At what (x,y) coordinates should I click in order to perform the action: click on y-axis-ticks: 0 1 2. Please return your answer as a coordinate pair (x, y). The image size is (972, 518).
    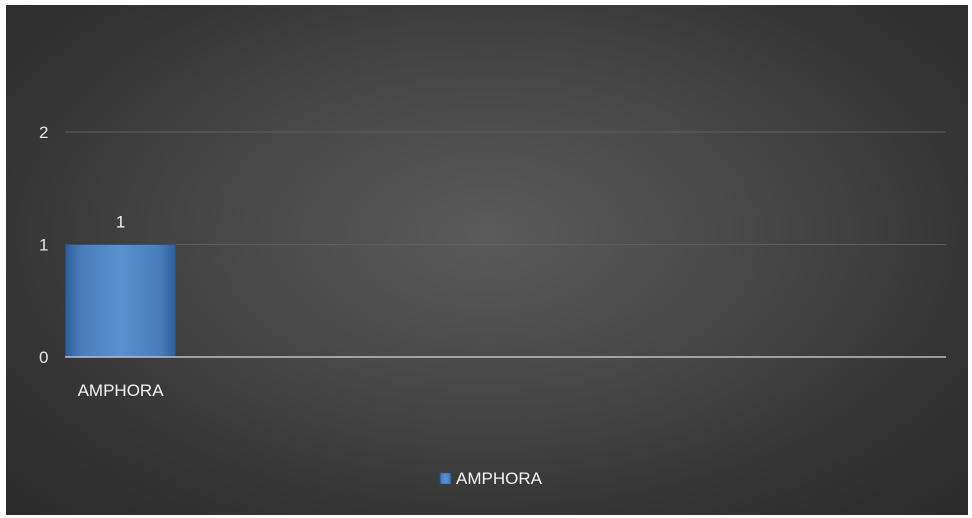
    Looking at the image, I should click on (43, 245).